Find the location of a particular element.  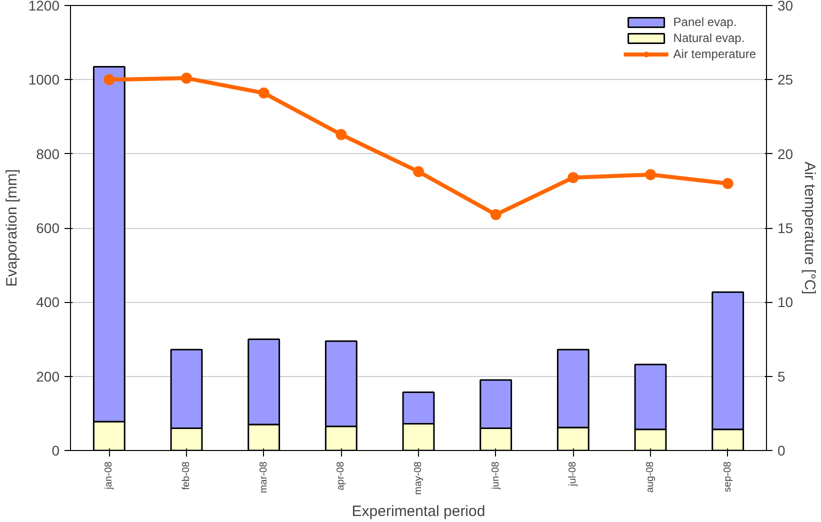

y-tick-label: 800 is located at coordinates (48, 154).